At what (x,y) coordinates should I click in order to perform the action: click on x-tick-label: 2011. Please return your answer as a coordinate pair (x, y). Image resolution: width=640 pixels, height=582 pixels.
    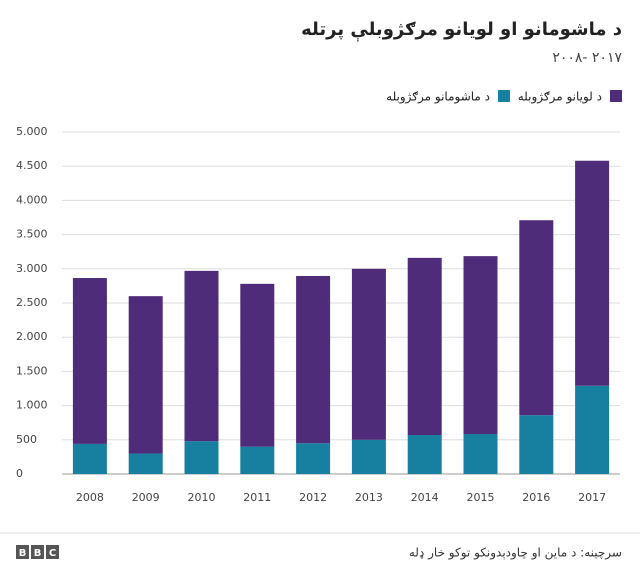
    Looking at the image, I should click on (257, 497).